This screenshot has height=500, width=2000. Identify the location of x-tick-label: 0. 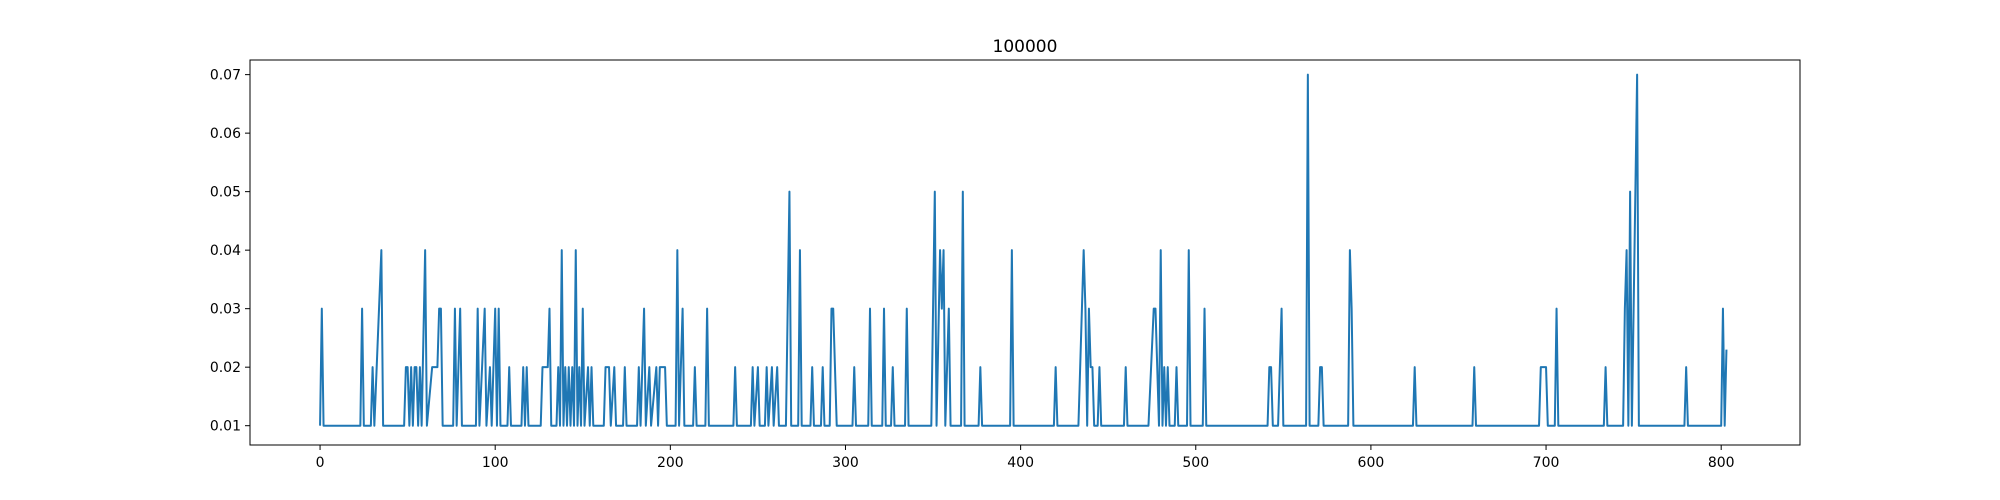
(320, 463).